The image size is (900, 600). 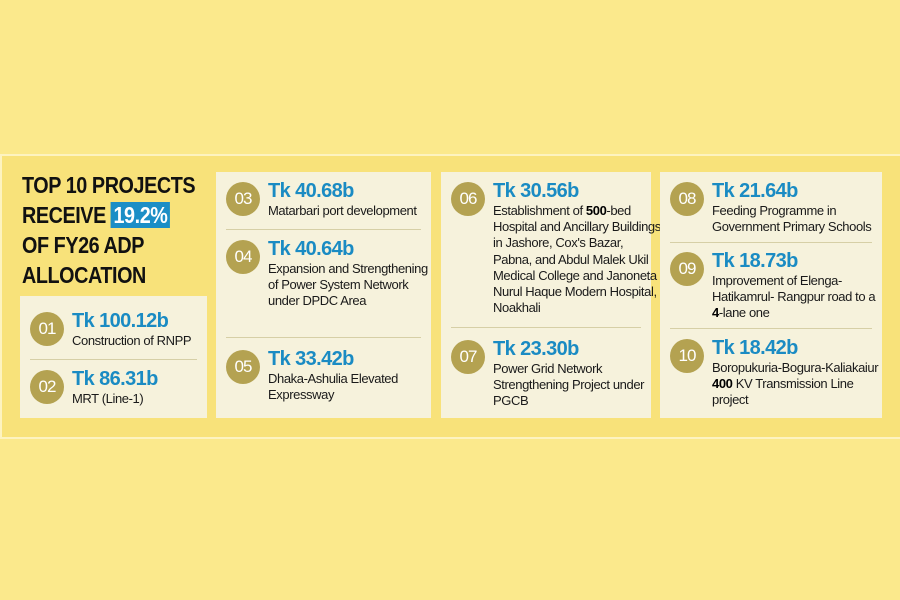 What do you see at coordinates (687, 356) in the screenshot?
I see `rank-badge: 10` at bounding box center [687, 356].